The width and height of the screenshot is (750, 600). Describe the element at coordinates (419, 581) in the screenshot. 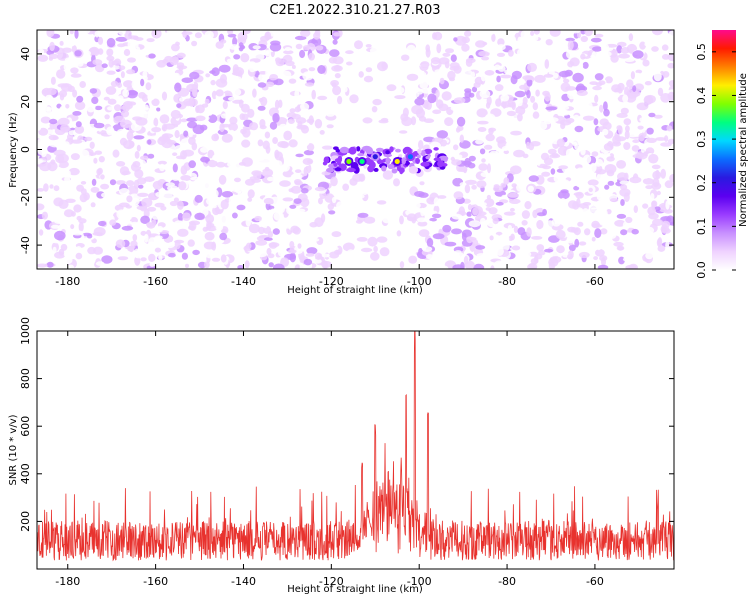

I see `x-tick-label: -100` at that location.